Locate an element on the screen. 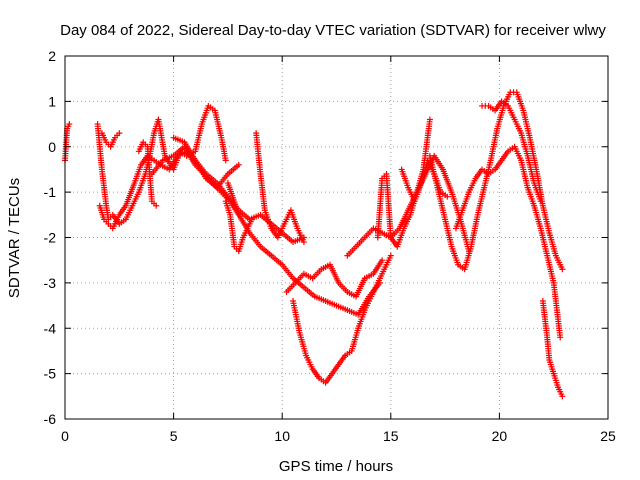  y-tick-label: 0 is located at coordinates (52, 147).